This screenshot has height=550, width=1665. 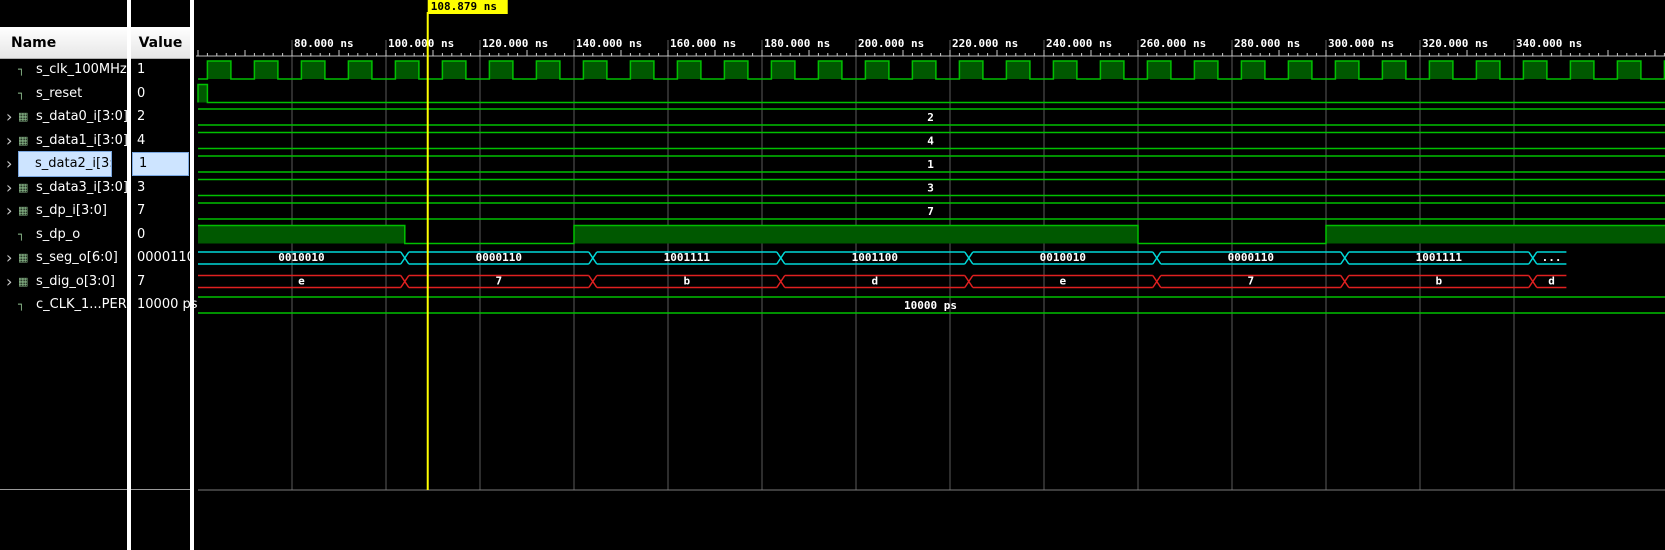 I want to click on bus-segment-label: 0000110, so click(x=1251, y=257).